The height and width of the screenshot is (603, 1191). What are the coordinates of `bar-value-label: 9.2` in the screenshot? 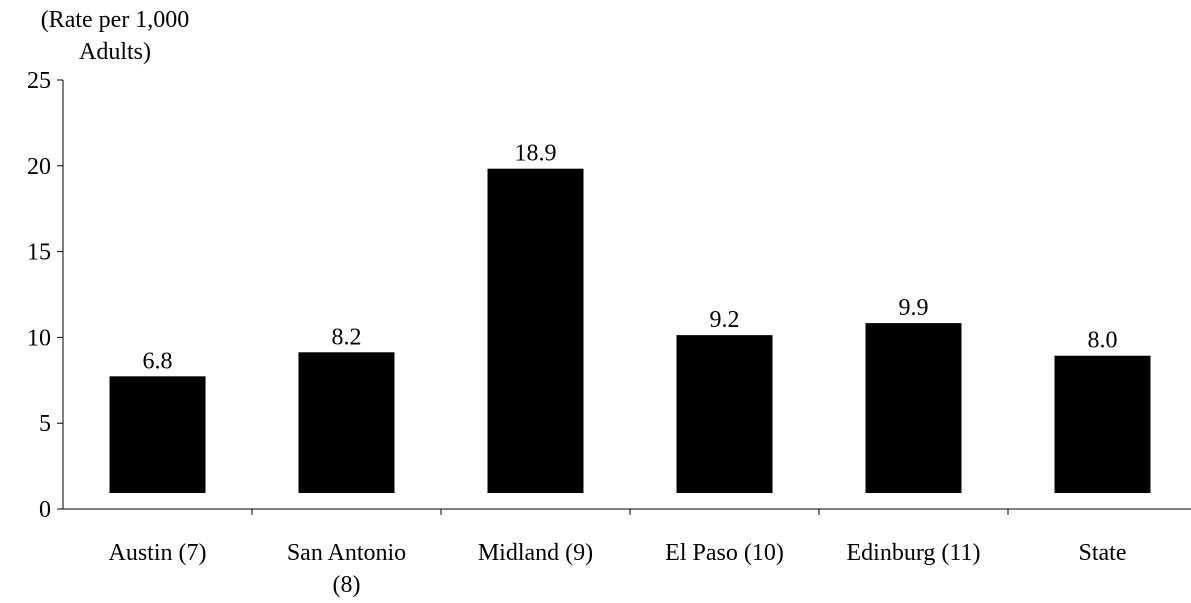 It's located at (725, 320).